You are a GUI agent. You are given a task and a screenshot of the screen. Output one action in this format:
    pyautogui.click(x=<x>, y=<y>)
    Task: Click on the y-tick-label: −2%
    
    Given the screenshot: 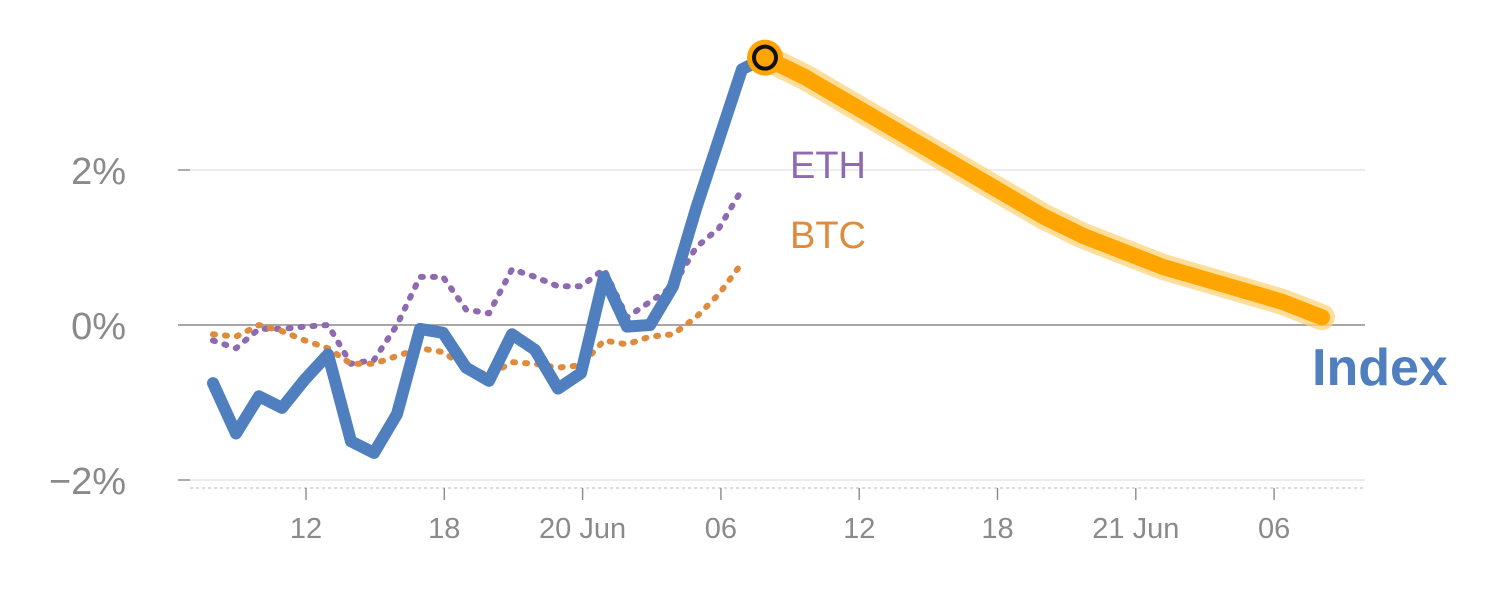 What is the action you would take?
    pyautogui.click(x=87, y=482)
    